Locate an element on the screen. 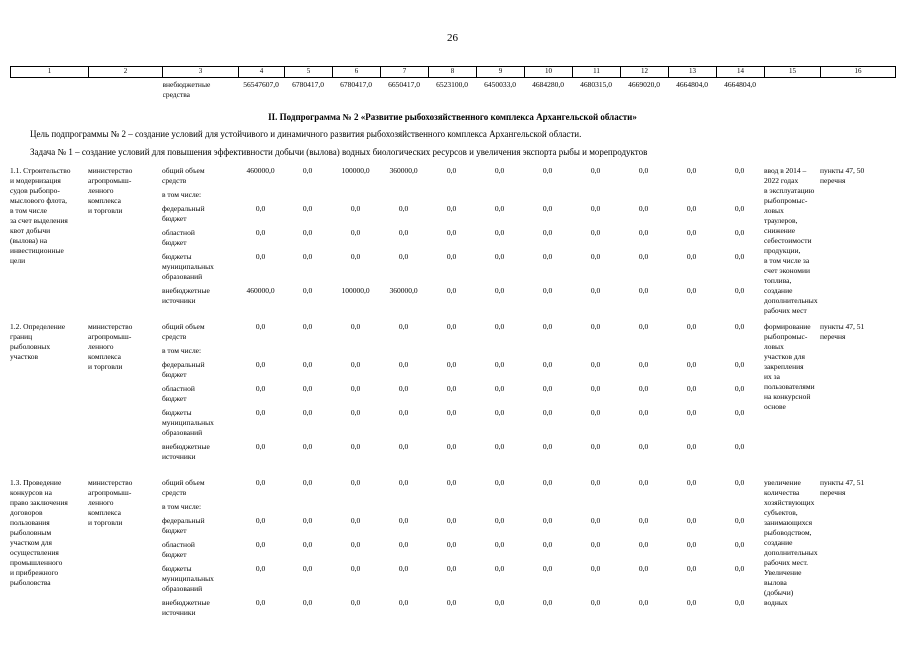 This screenshot has height=672, width=905. column-number-cell: 14 is located at coordinates (740, 72).